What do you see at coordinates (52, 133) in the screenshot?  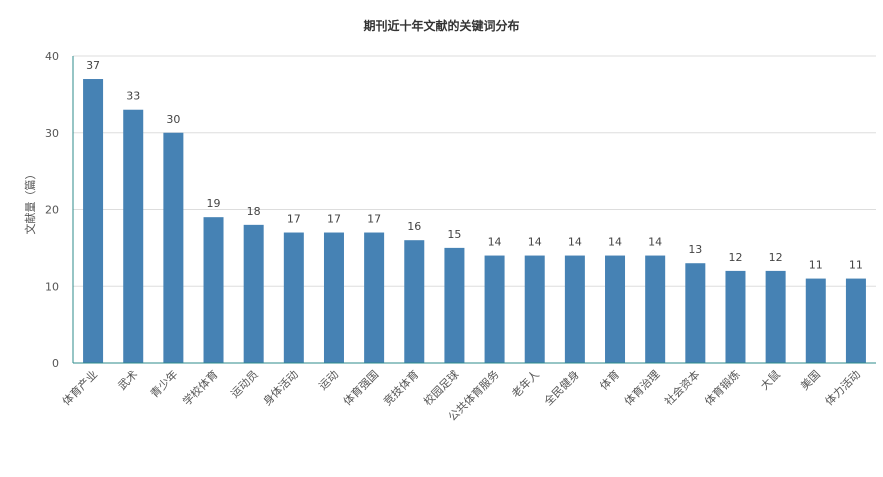 I see `y-tick-label: 30` at bounding box center [52, 133].